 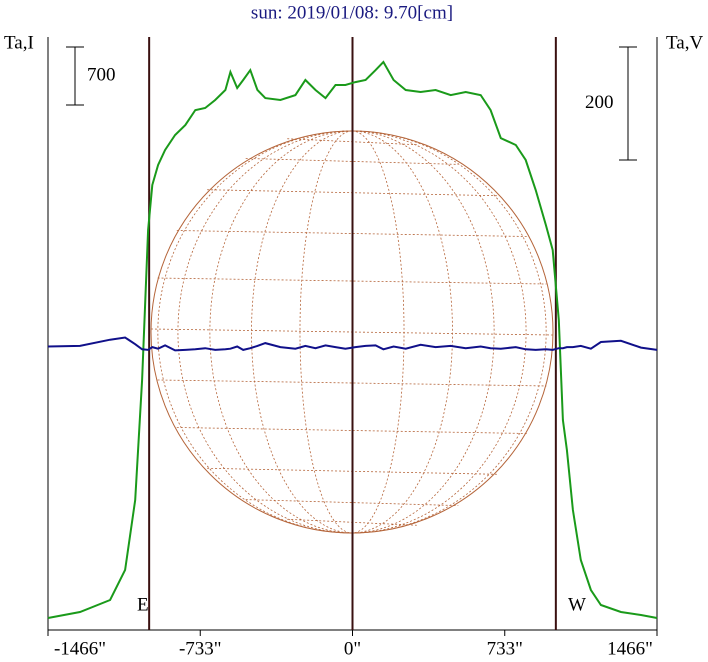 What do you see at coordinates (505, 648) in the screenshot?
I see `x-tick-label: 733"` at bounding box center [505, 648].